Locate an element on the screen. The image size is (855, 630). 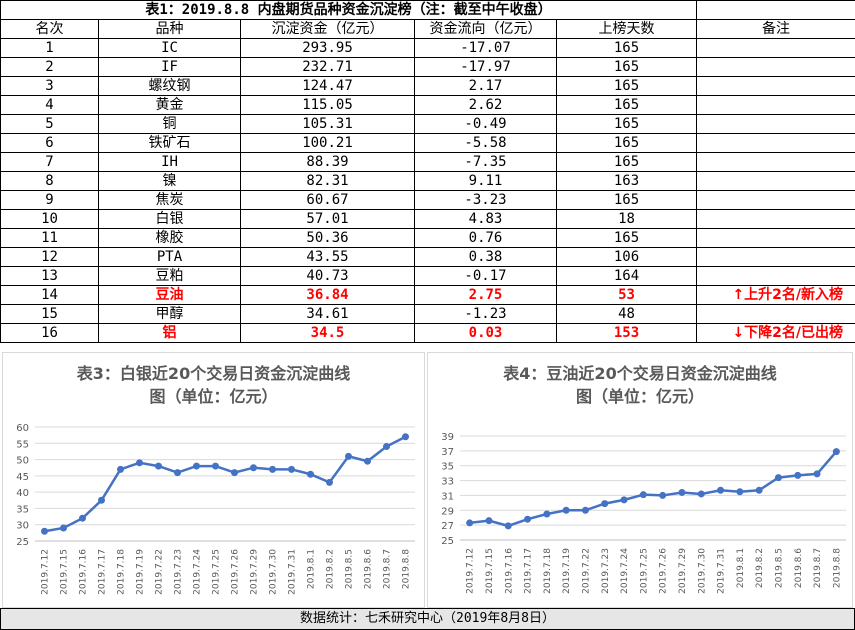
y-tick-label: 35 is located at coordinates (22, 509).